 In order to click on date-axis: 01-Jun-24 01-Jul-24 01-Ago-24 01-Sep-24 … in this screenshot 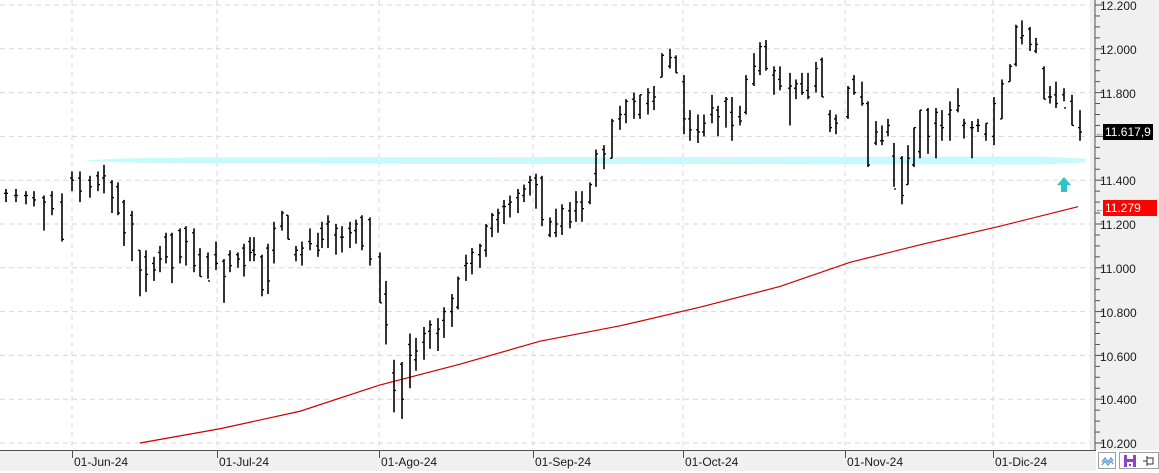, I will do `click(548, 460)`.